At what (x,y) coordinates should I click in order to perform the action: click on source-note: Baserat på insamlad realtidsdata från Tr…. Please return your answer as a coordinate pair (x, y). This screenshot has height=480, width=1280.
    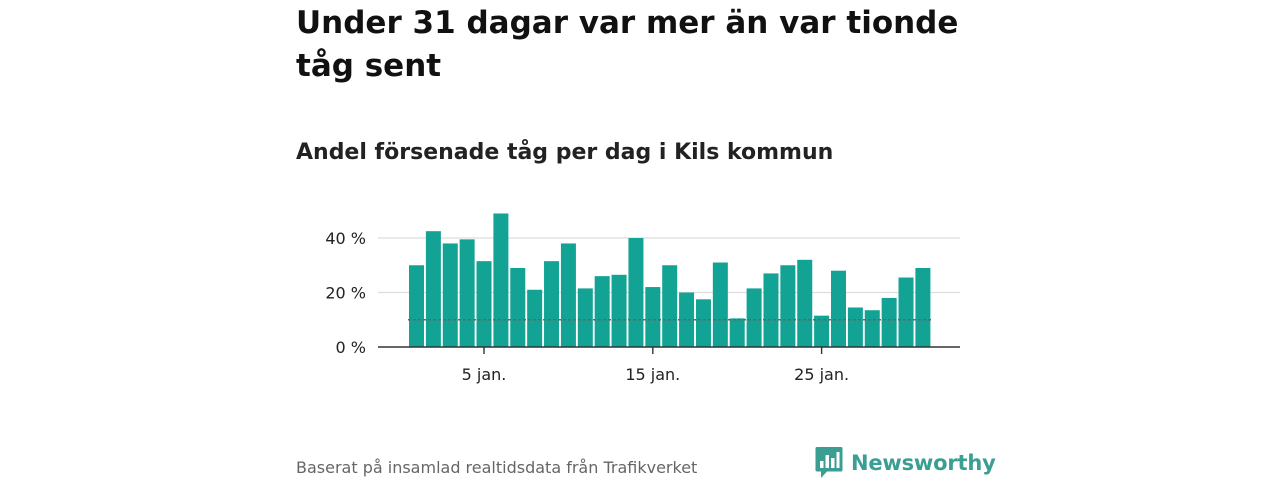
    Looking at the image, I should click on (497, 467).